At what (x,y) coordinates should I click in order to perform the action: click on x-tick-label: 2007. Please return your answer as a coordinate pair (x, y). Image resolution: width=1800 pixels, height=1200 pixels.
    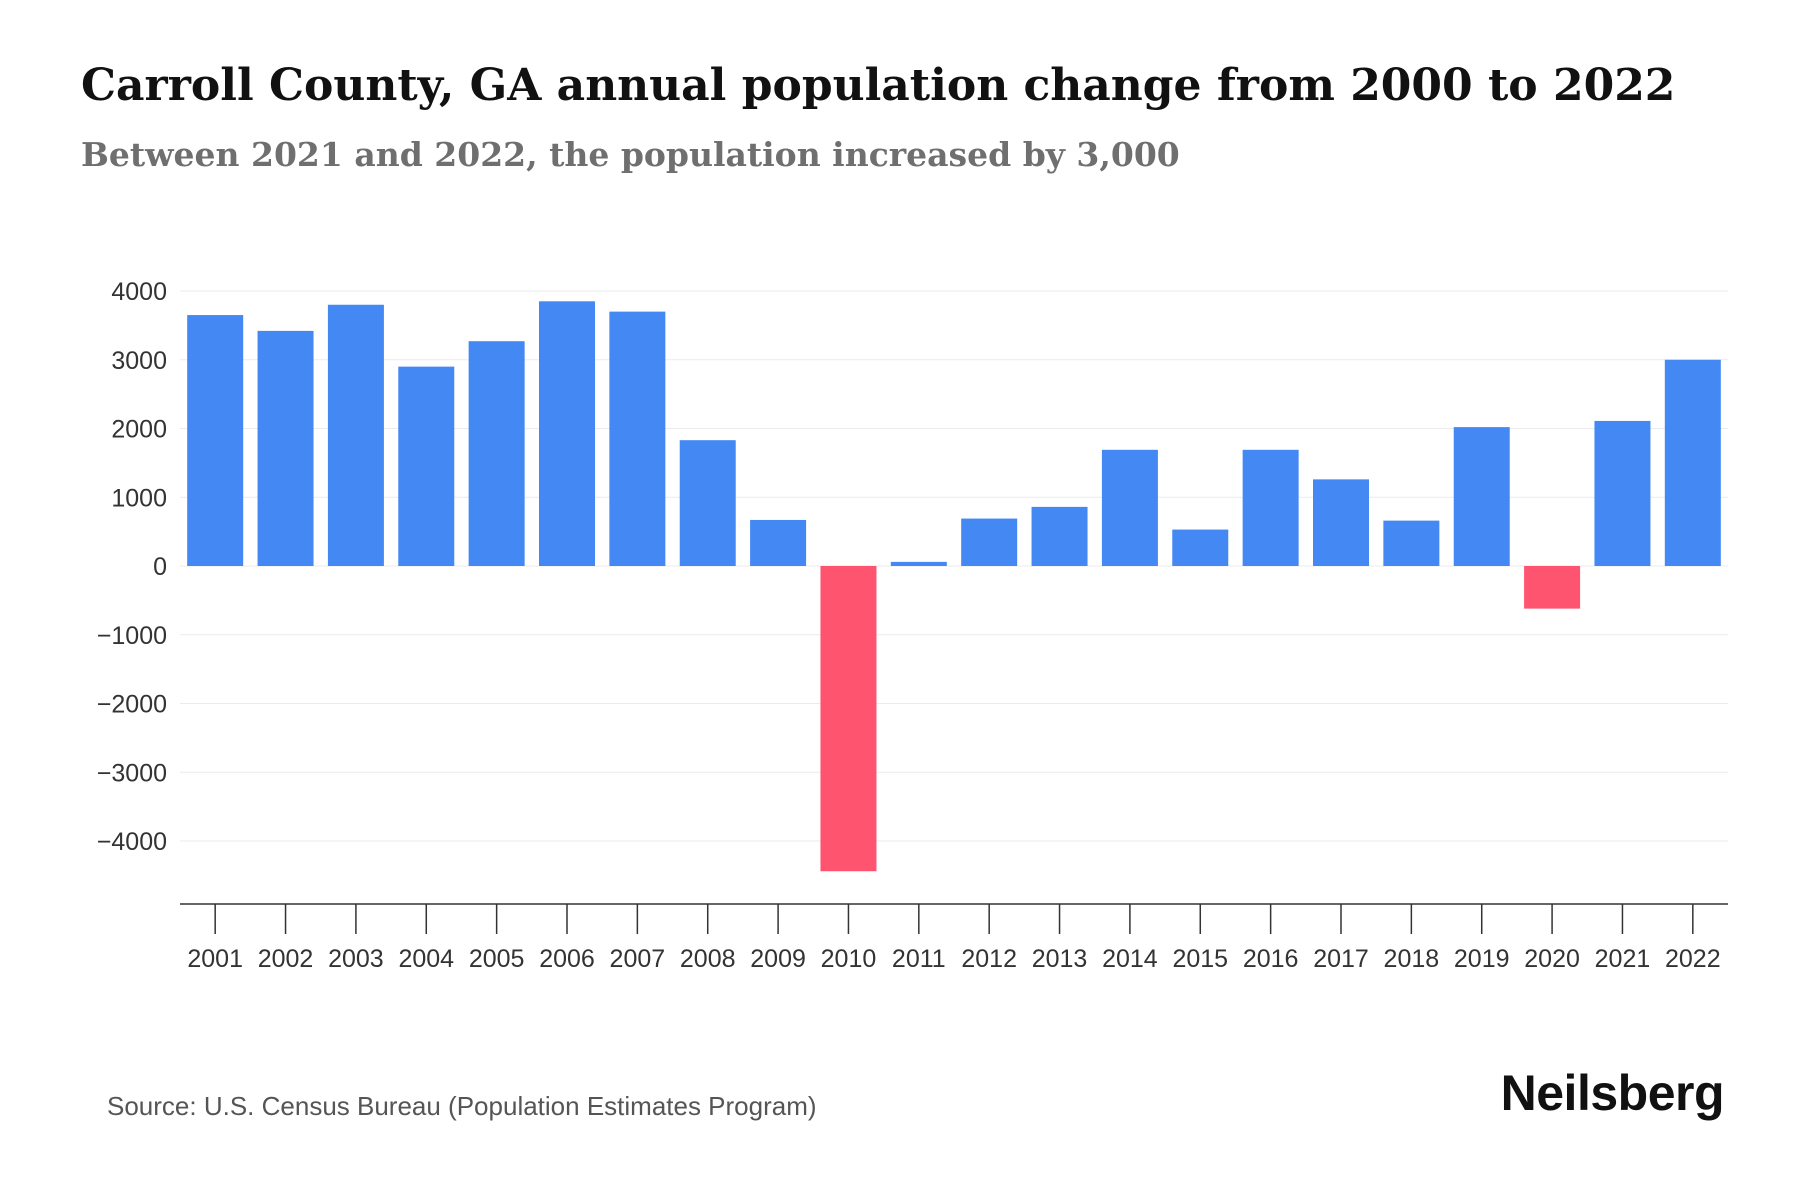
    Looking at the image, I should click on (638, 959).